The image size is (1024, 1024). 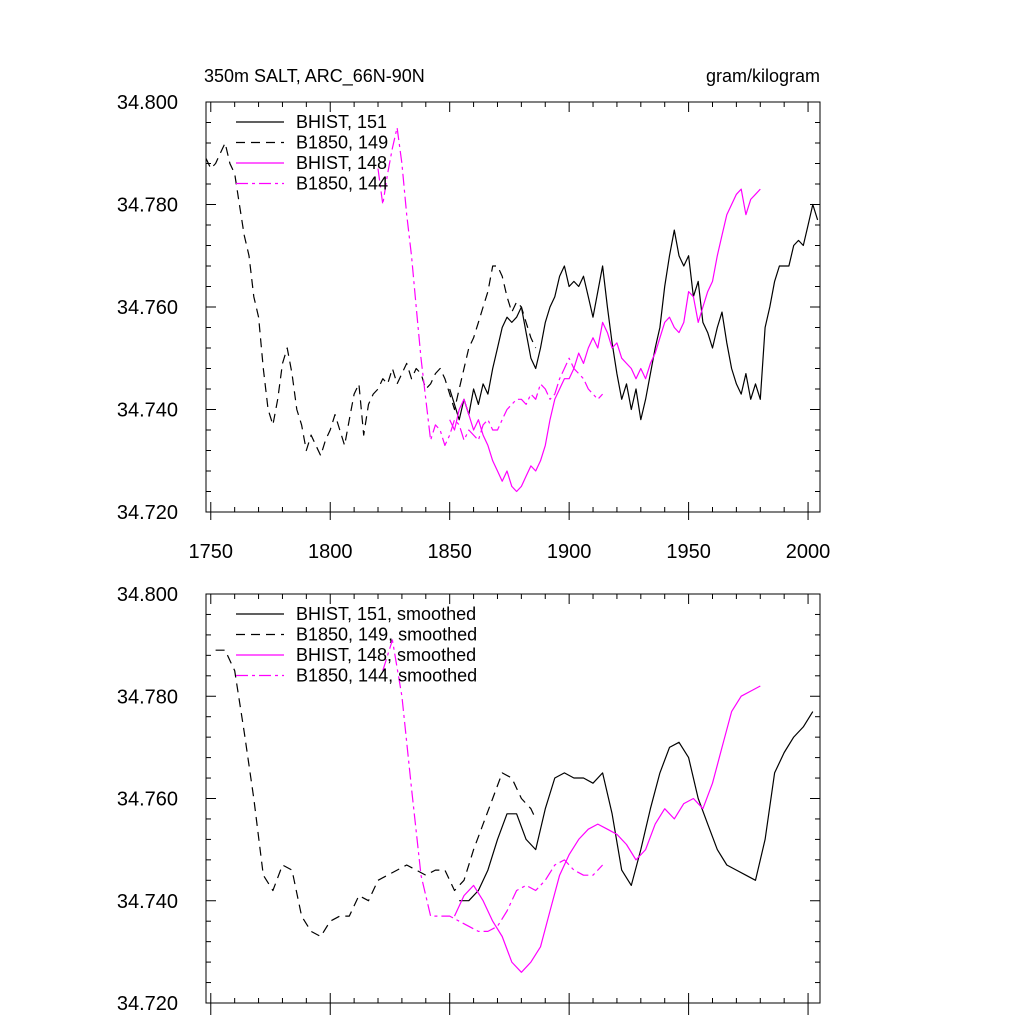 I want to click on legend-label: B1850, 149, smoothed, so click(x=386, y=635).